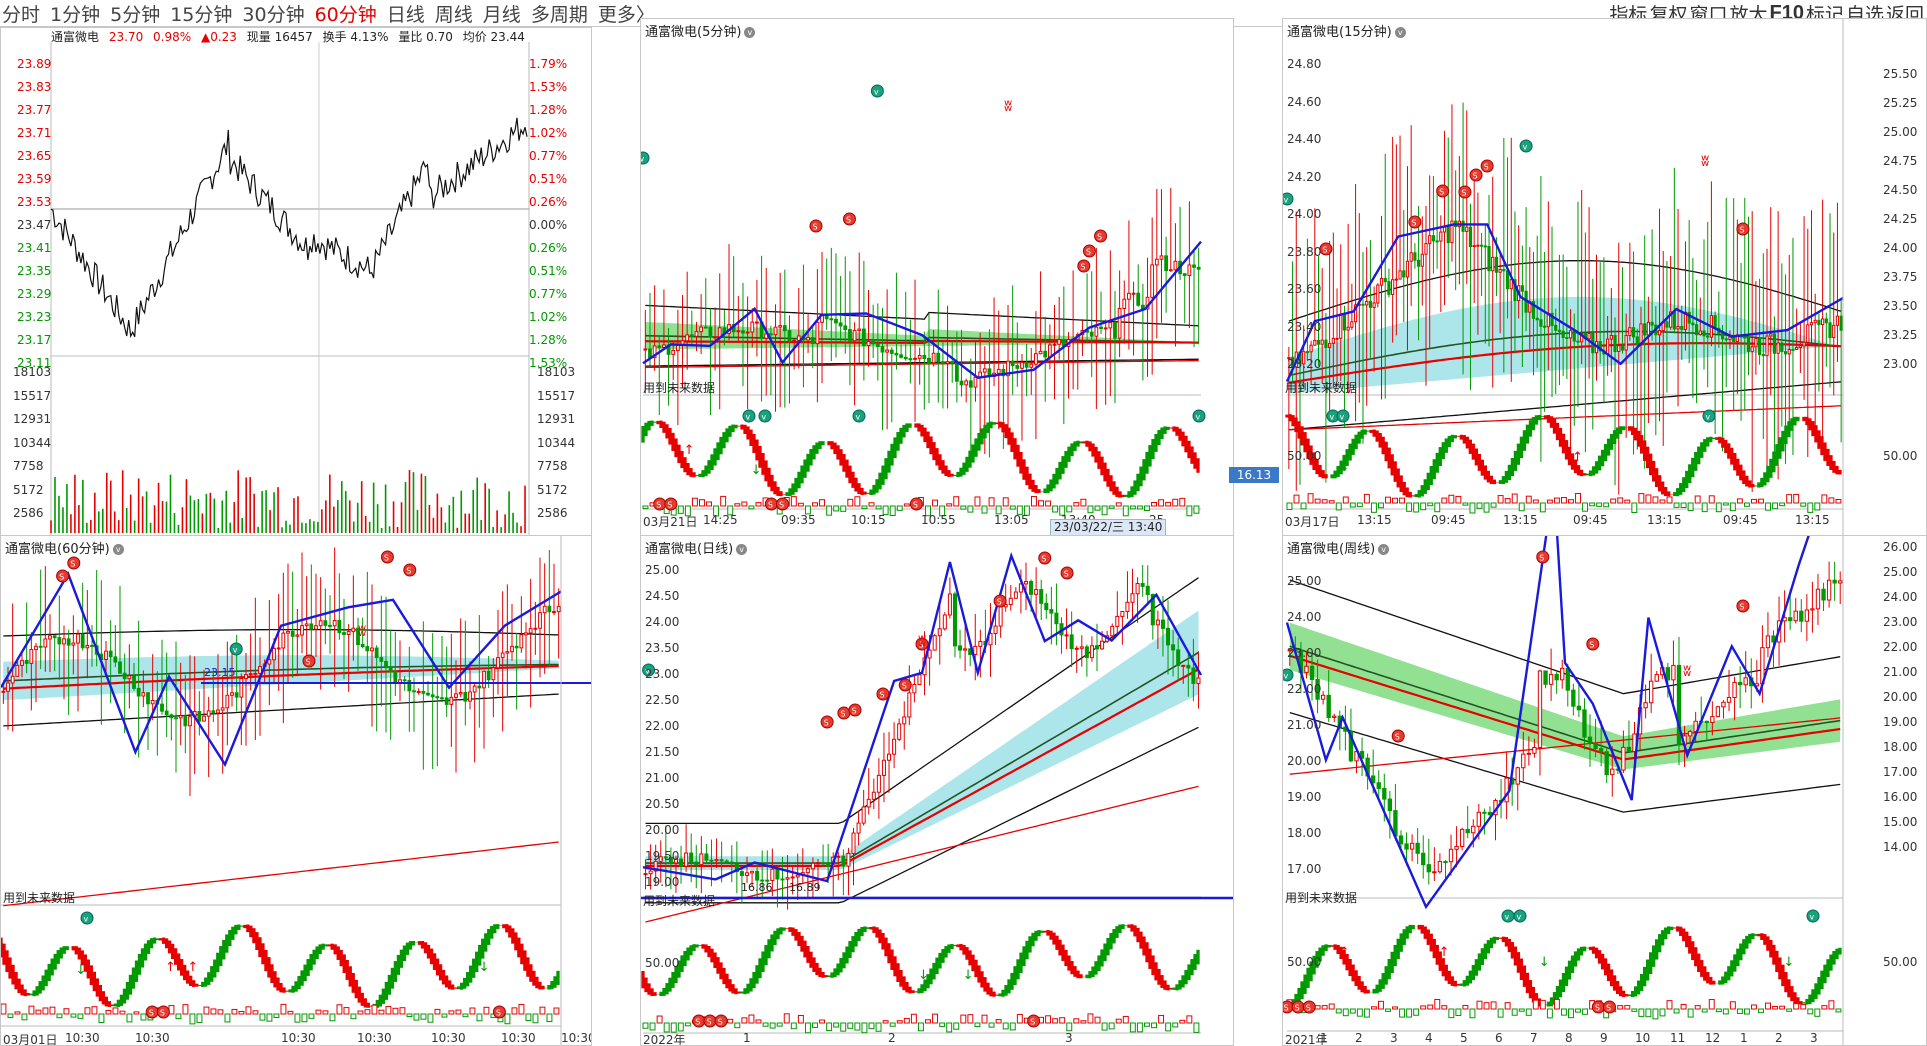  Describe the element at coordinates (453, 14) in the screenshot. I see `period-tab: 周线` at that location.